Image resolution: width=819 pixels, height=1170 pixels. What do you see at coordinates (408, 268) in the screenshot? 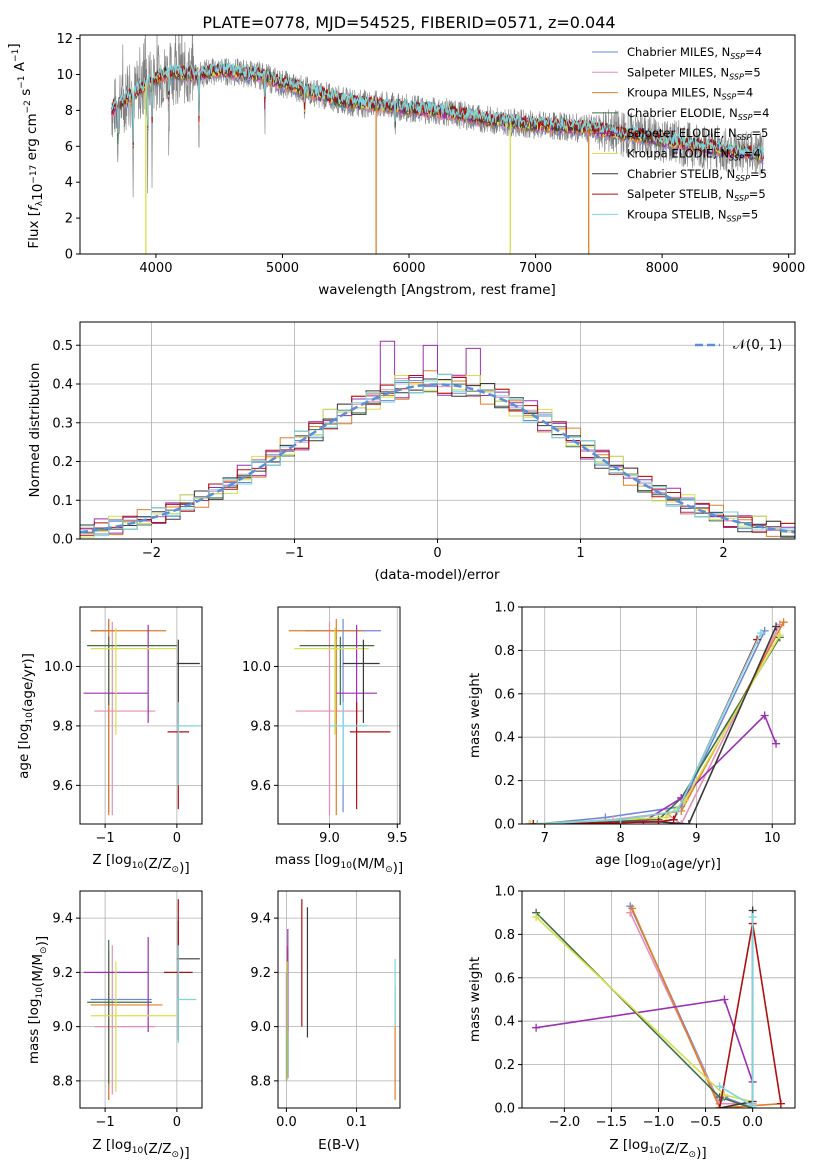
I see `x-tick-label: 6000` at bounding box center [408, 268].